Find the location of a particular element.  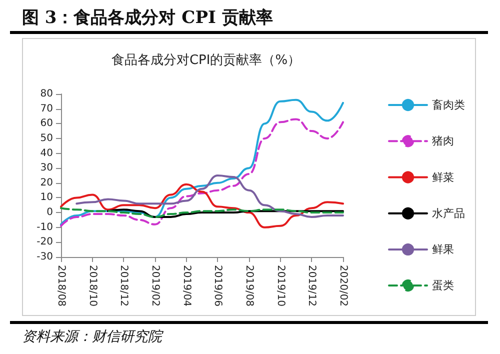

y-tick-label: 10 is located at coordinates (46, 198).